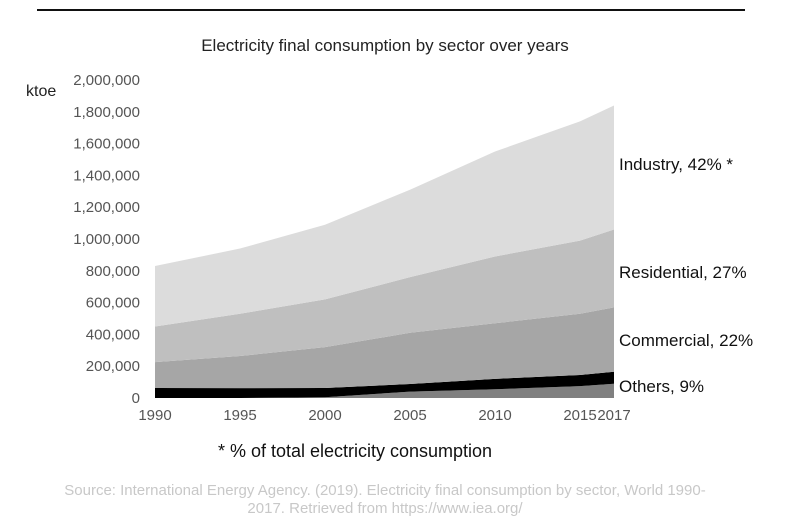 The width and height of the screenshot is (800, 528). I want to click on x-tick-label: 2010, so click(494, 415).